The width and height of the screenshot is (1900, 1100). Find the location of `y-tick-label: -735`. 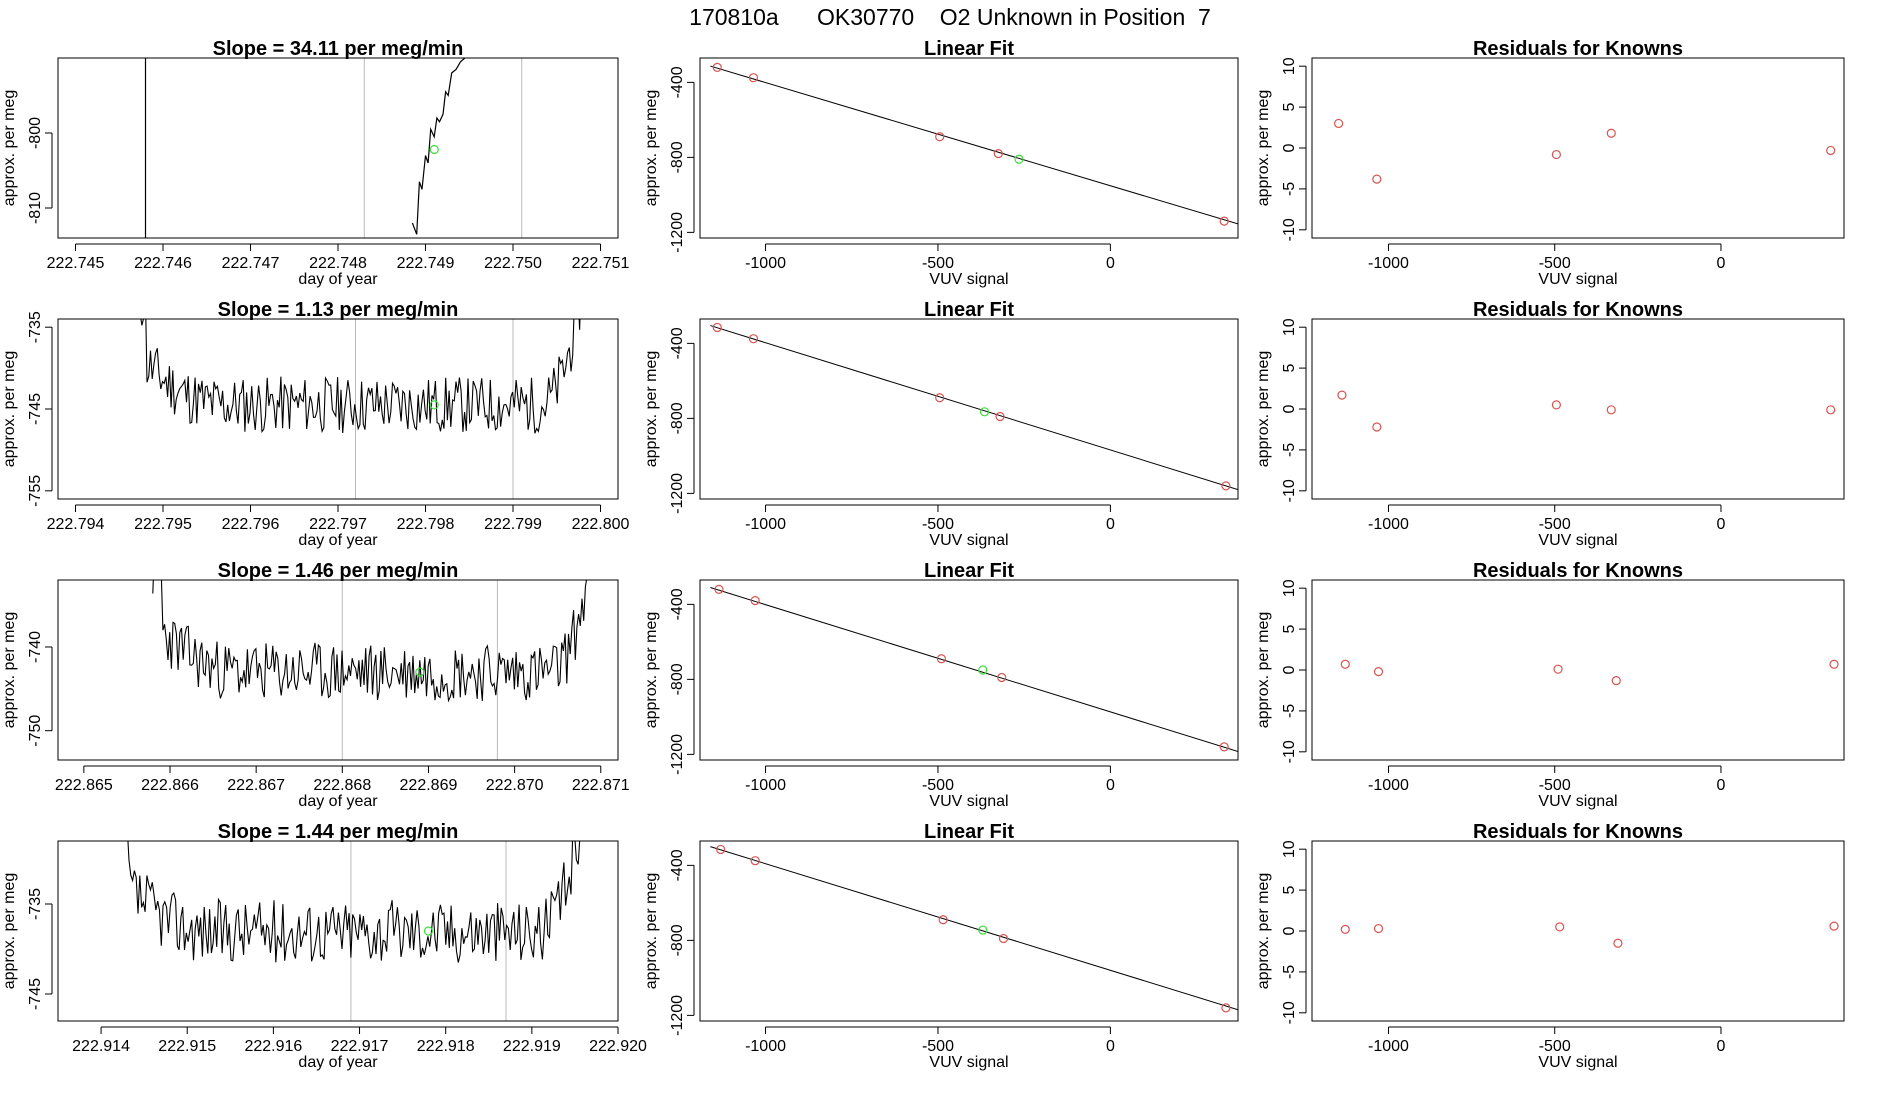

y-tick-label: -735 is located at coordinates (35, 904).